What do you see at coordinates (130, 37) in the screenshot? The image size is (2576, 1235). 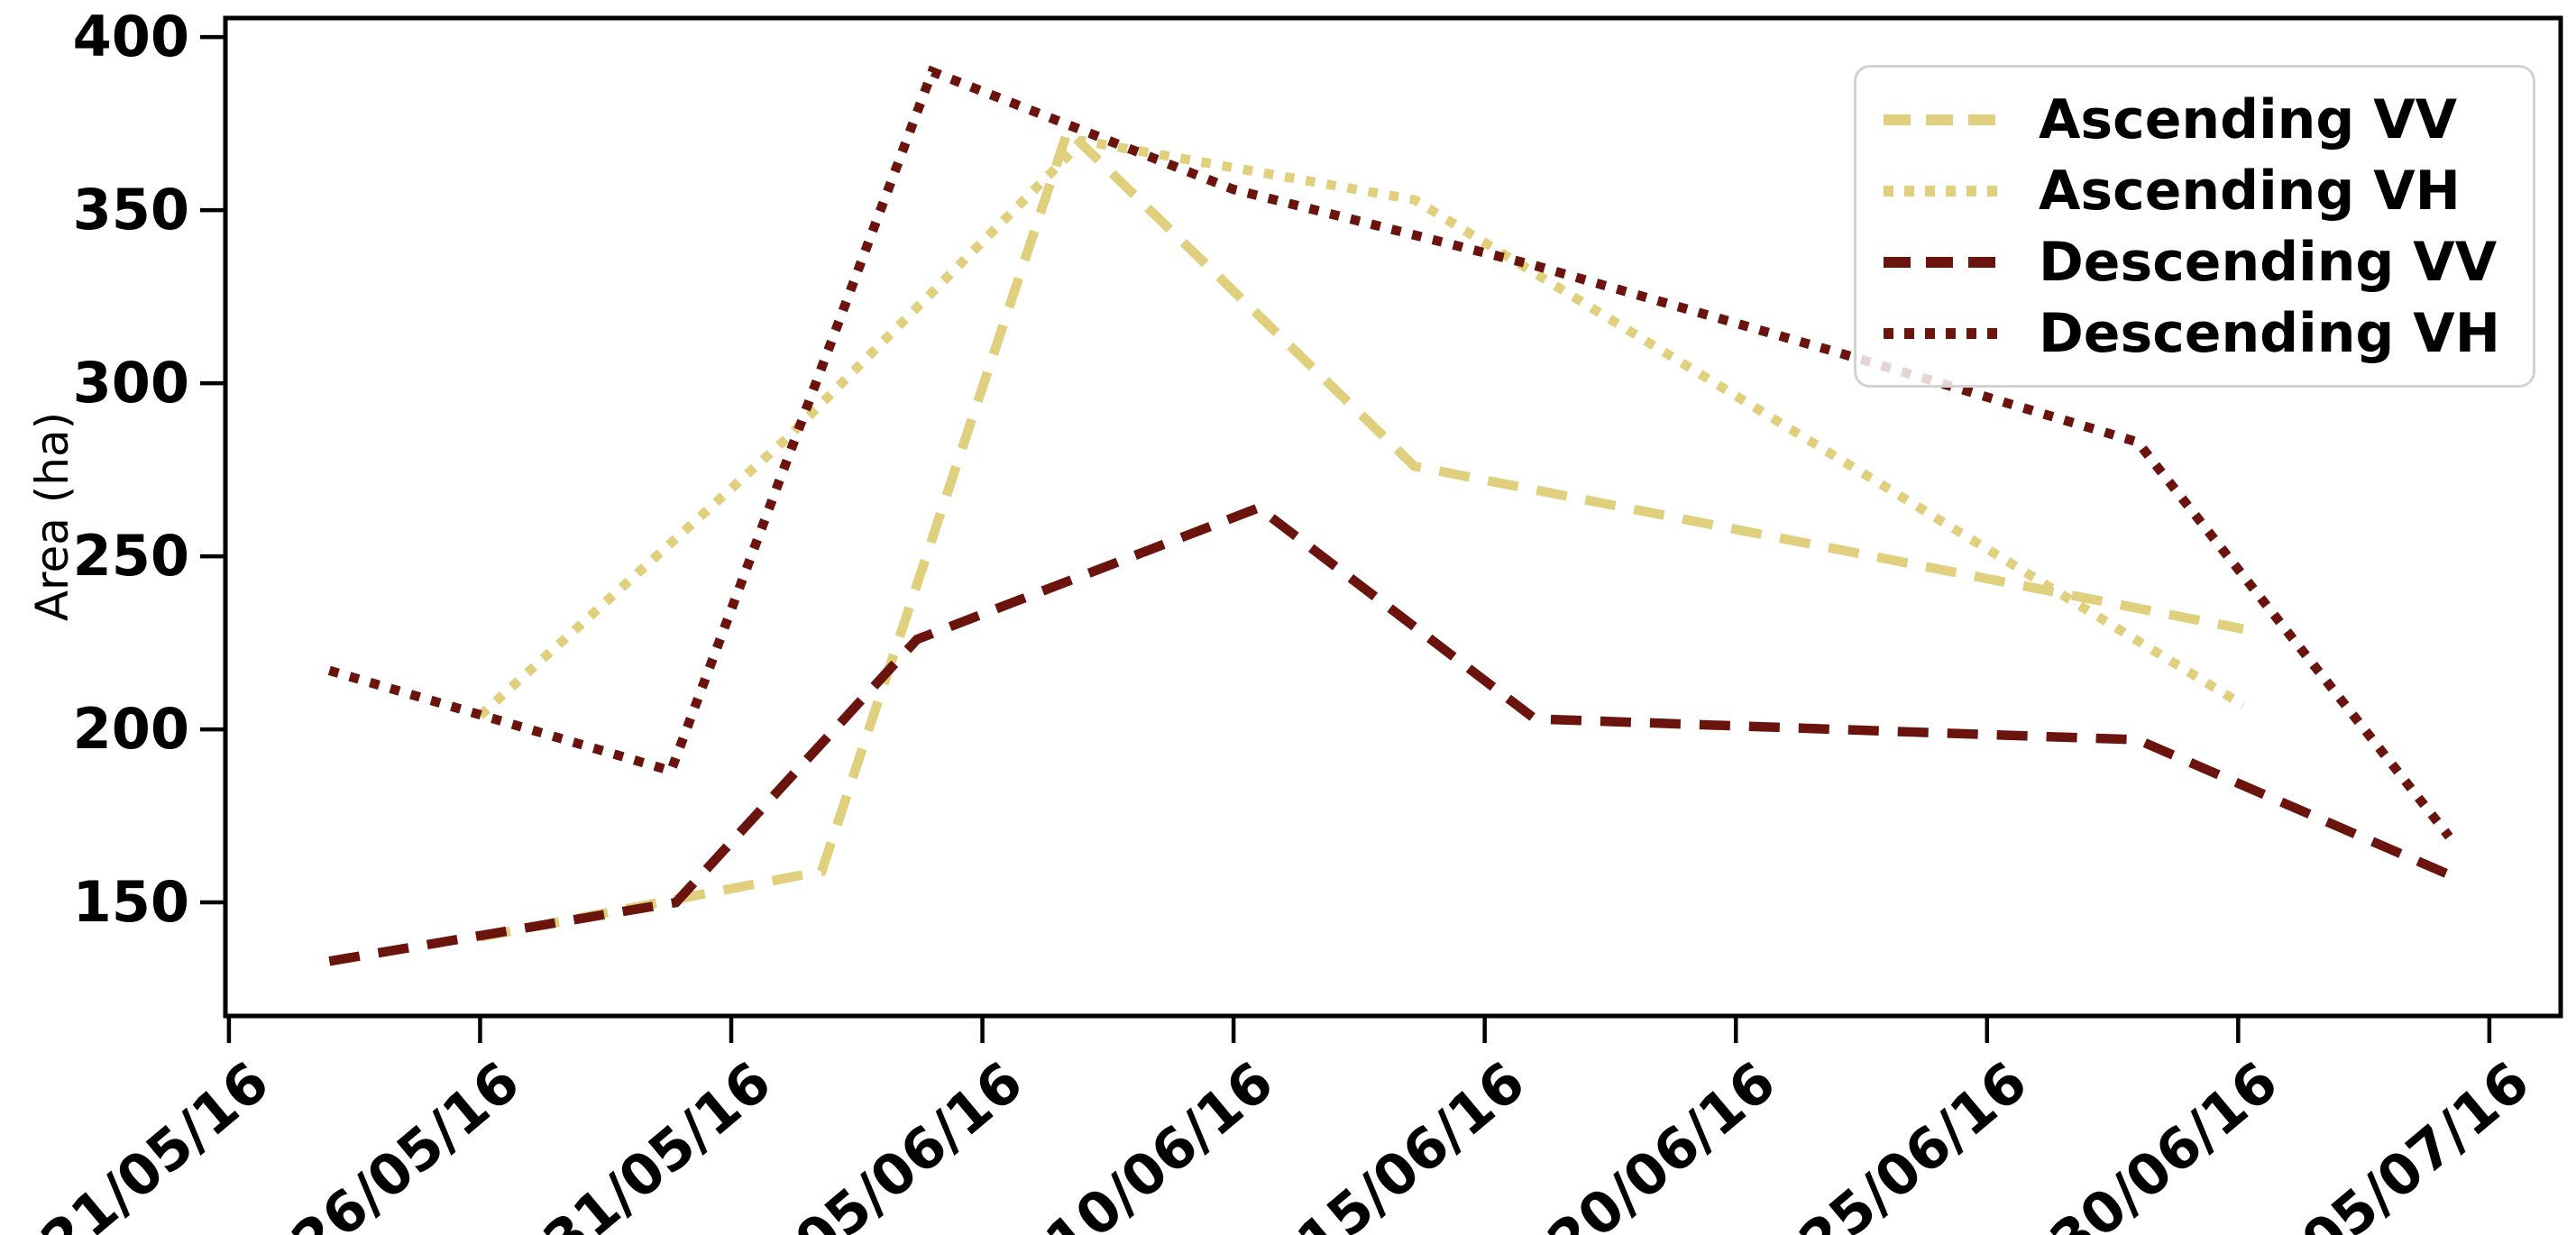 I see `y-tick-label: 400` at bounding box center [130, 37].